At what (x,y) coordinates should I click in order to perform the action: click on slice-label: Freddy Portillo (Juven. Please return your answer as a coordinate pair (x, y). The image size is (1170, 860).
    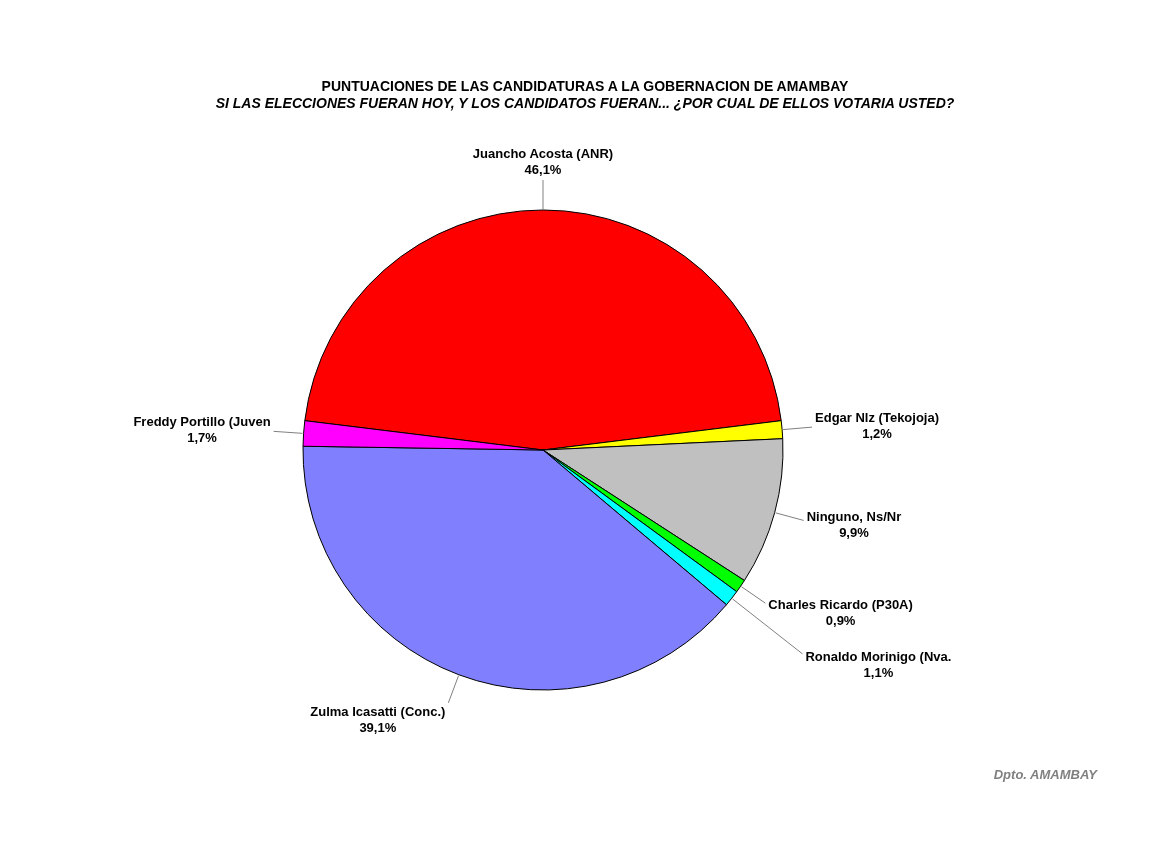
    Looking at the image, I should click on (202, 422).